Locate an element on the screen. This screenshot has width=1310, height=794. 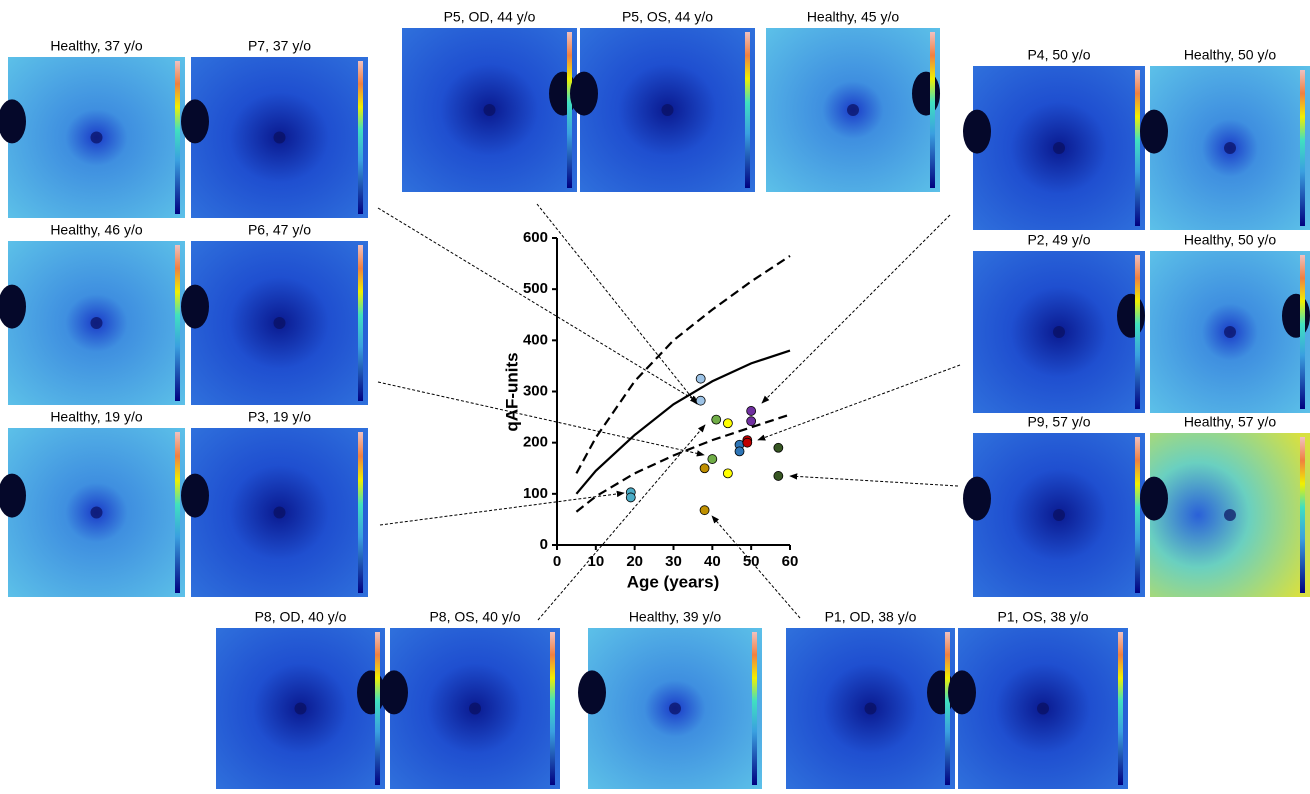
image-panel: P4, 50 y/o is located at coordinates (1054, 138).